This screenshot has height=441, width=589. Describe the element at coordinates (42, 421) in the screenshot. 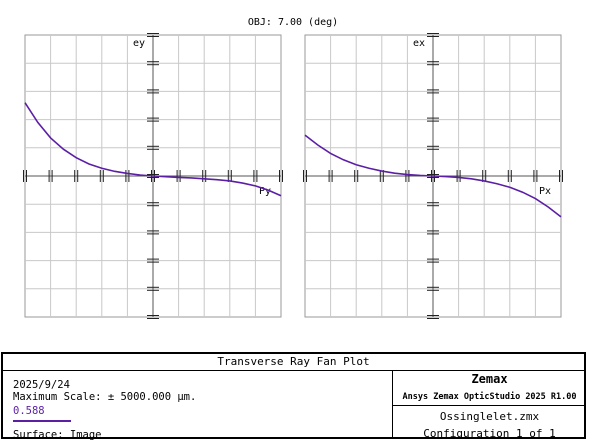

I see `wavelength-line-swatch` at that location.